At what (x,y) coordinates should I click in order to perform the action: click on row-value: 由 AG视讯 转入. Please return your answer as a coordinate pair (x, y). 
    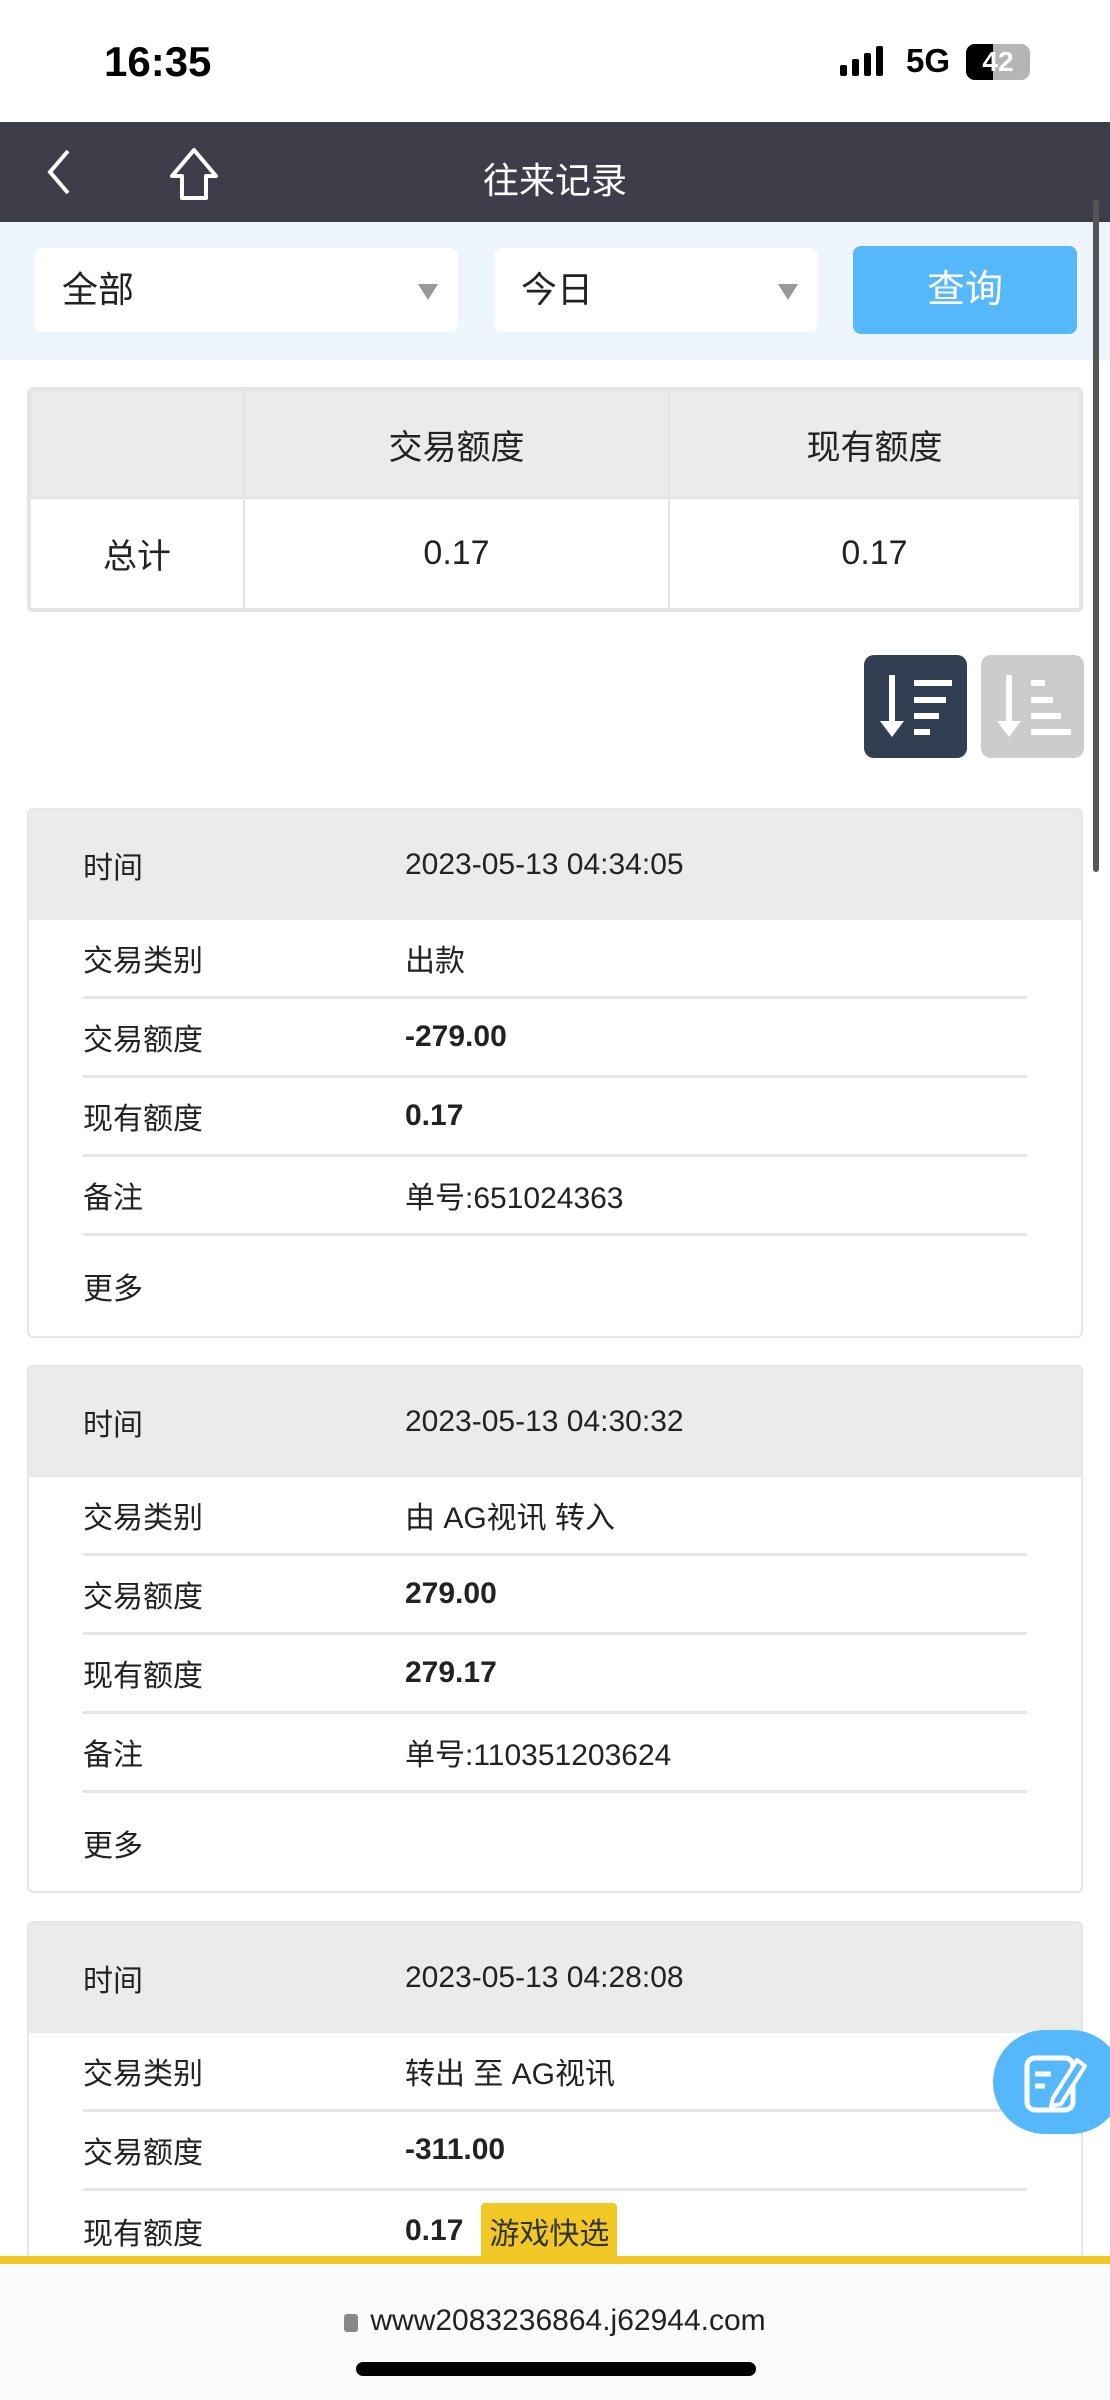
    Looking at the image, I should click on (510, 1518).